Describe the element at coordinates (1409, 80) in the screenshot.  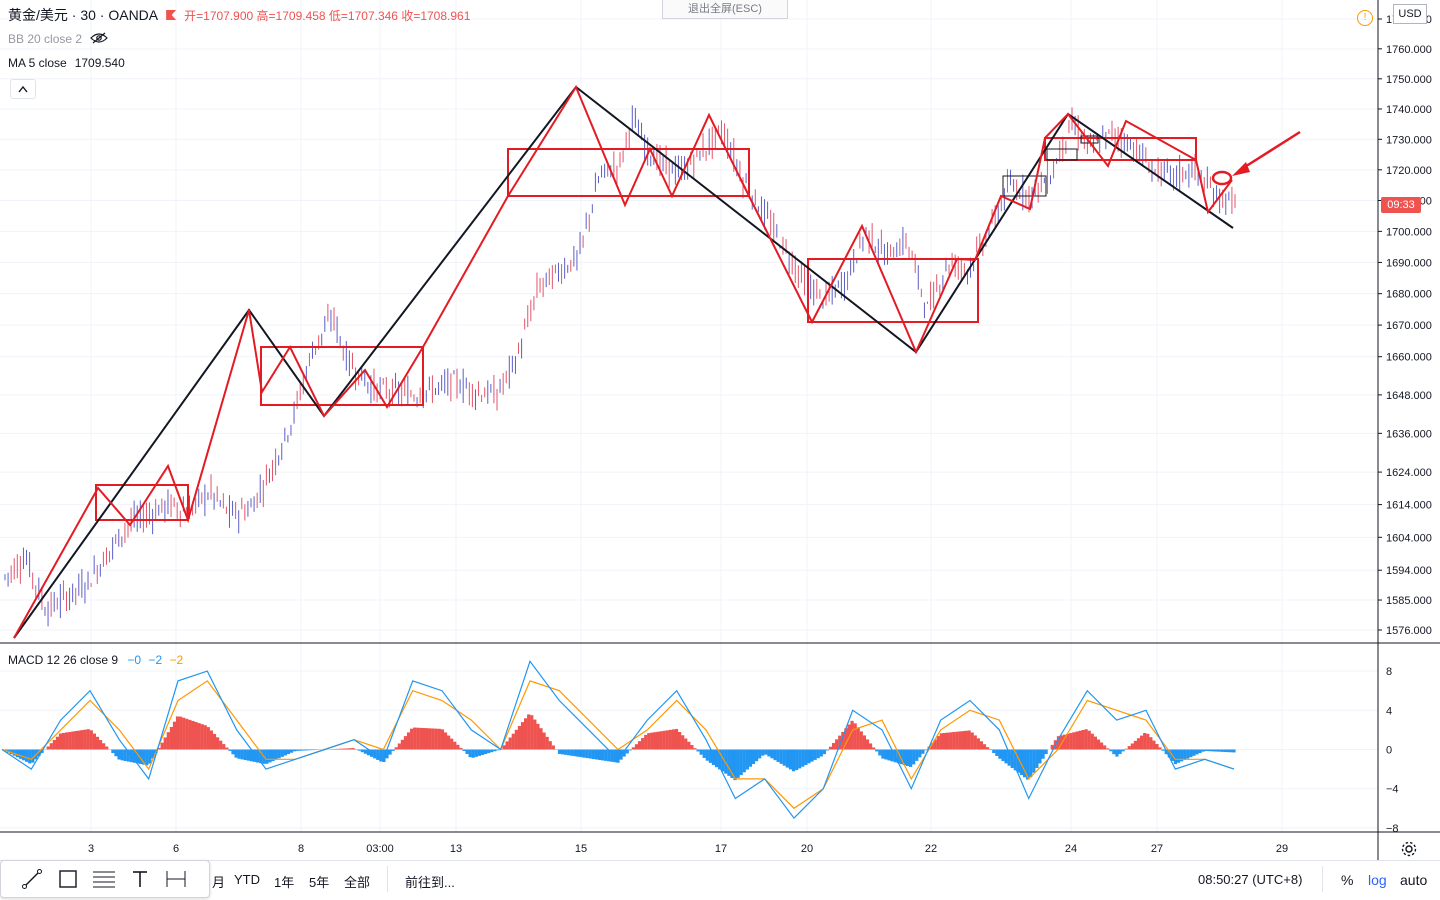
I see `price-tick-label: 1750.000` at that location.